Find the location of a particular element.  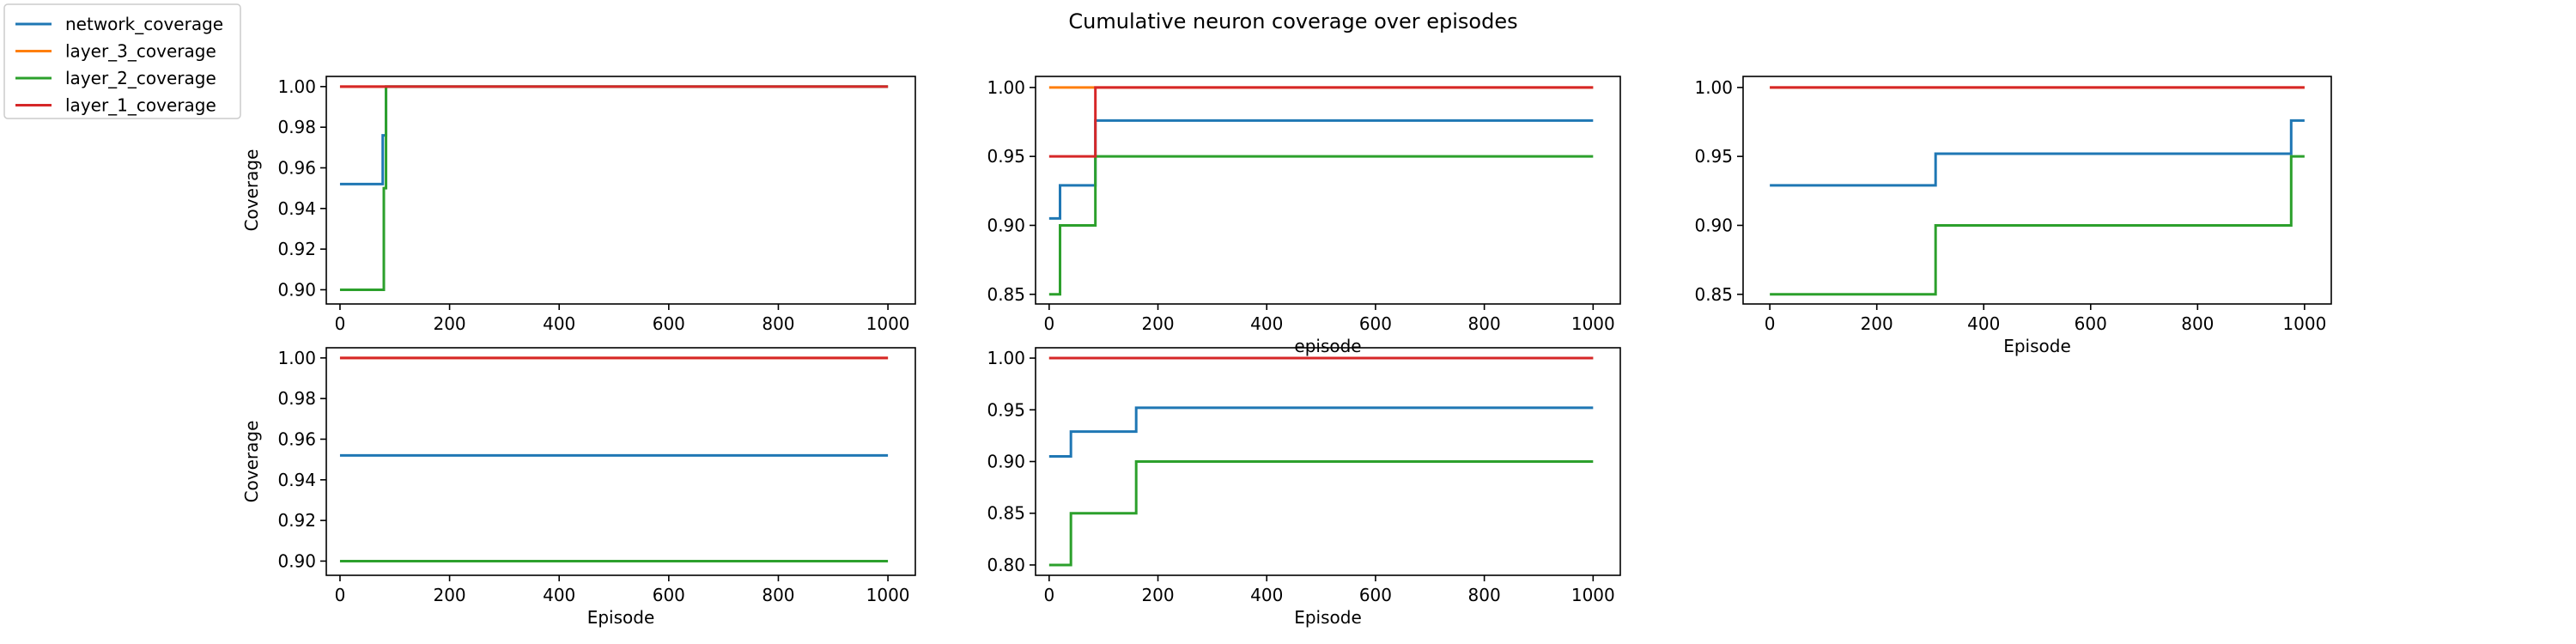

figure-title: Cumulative neuron coverage over episodes is located at coordinates (1292, 21).